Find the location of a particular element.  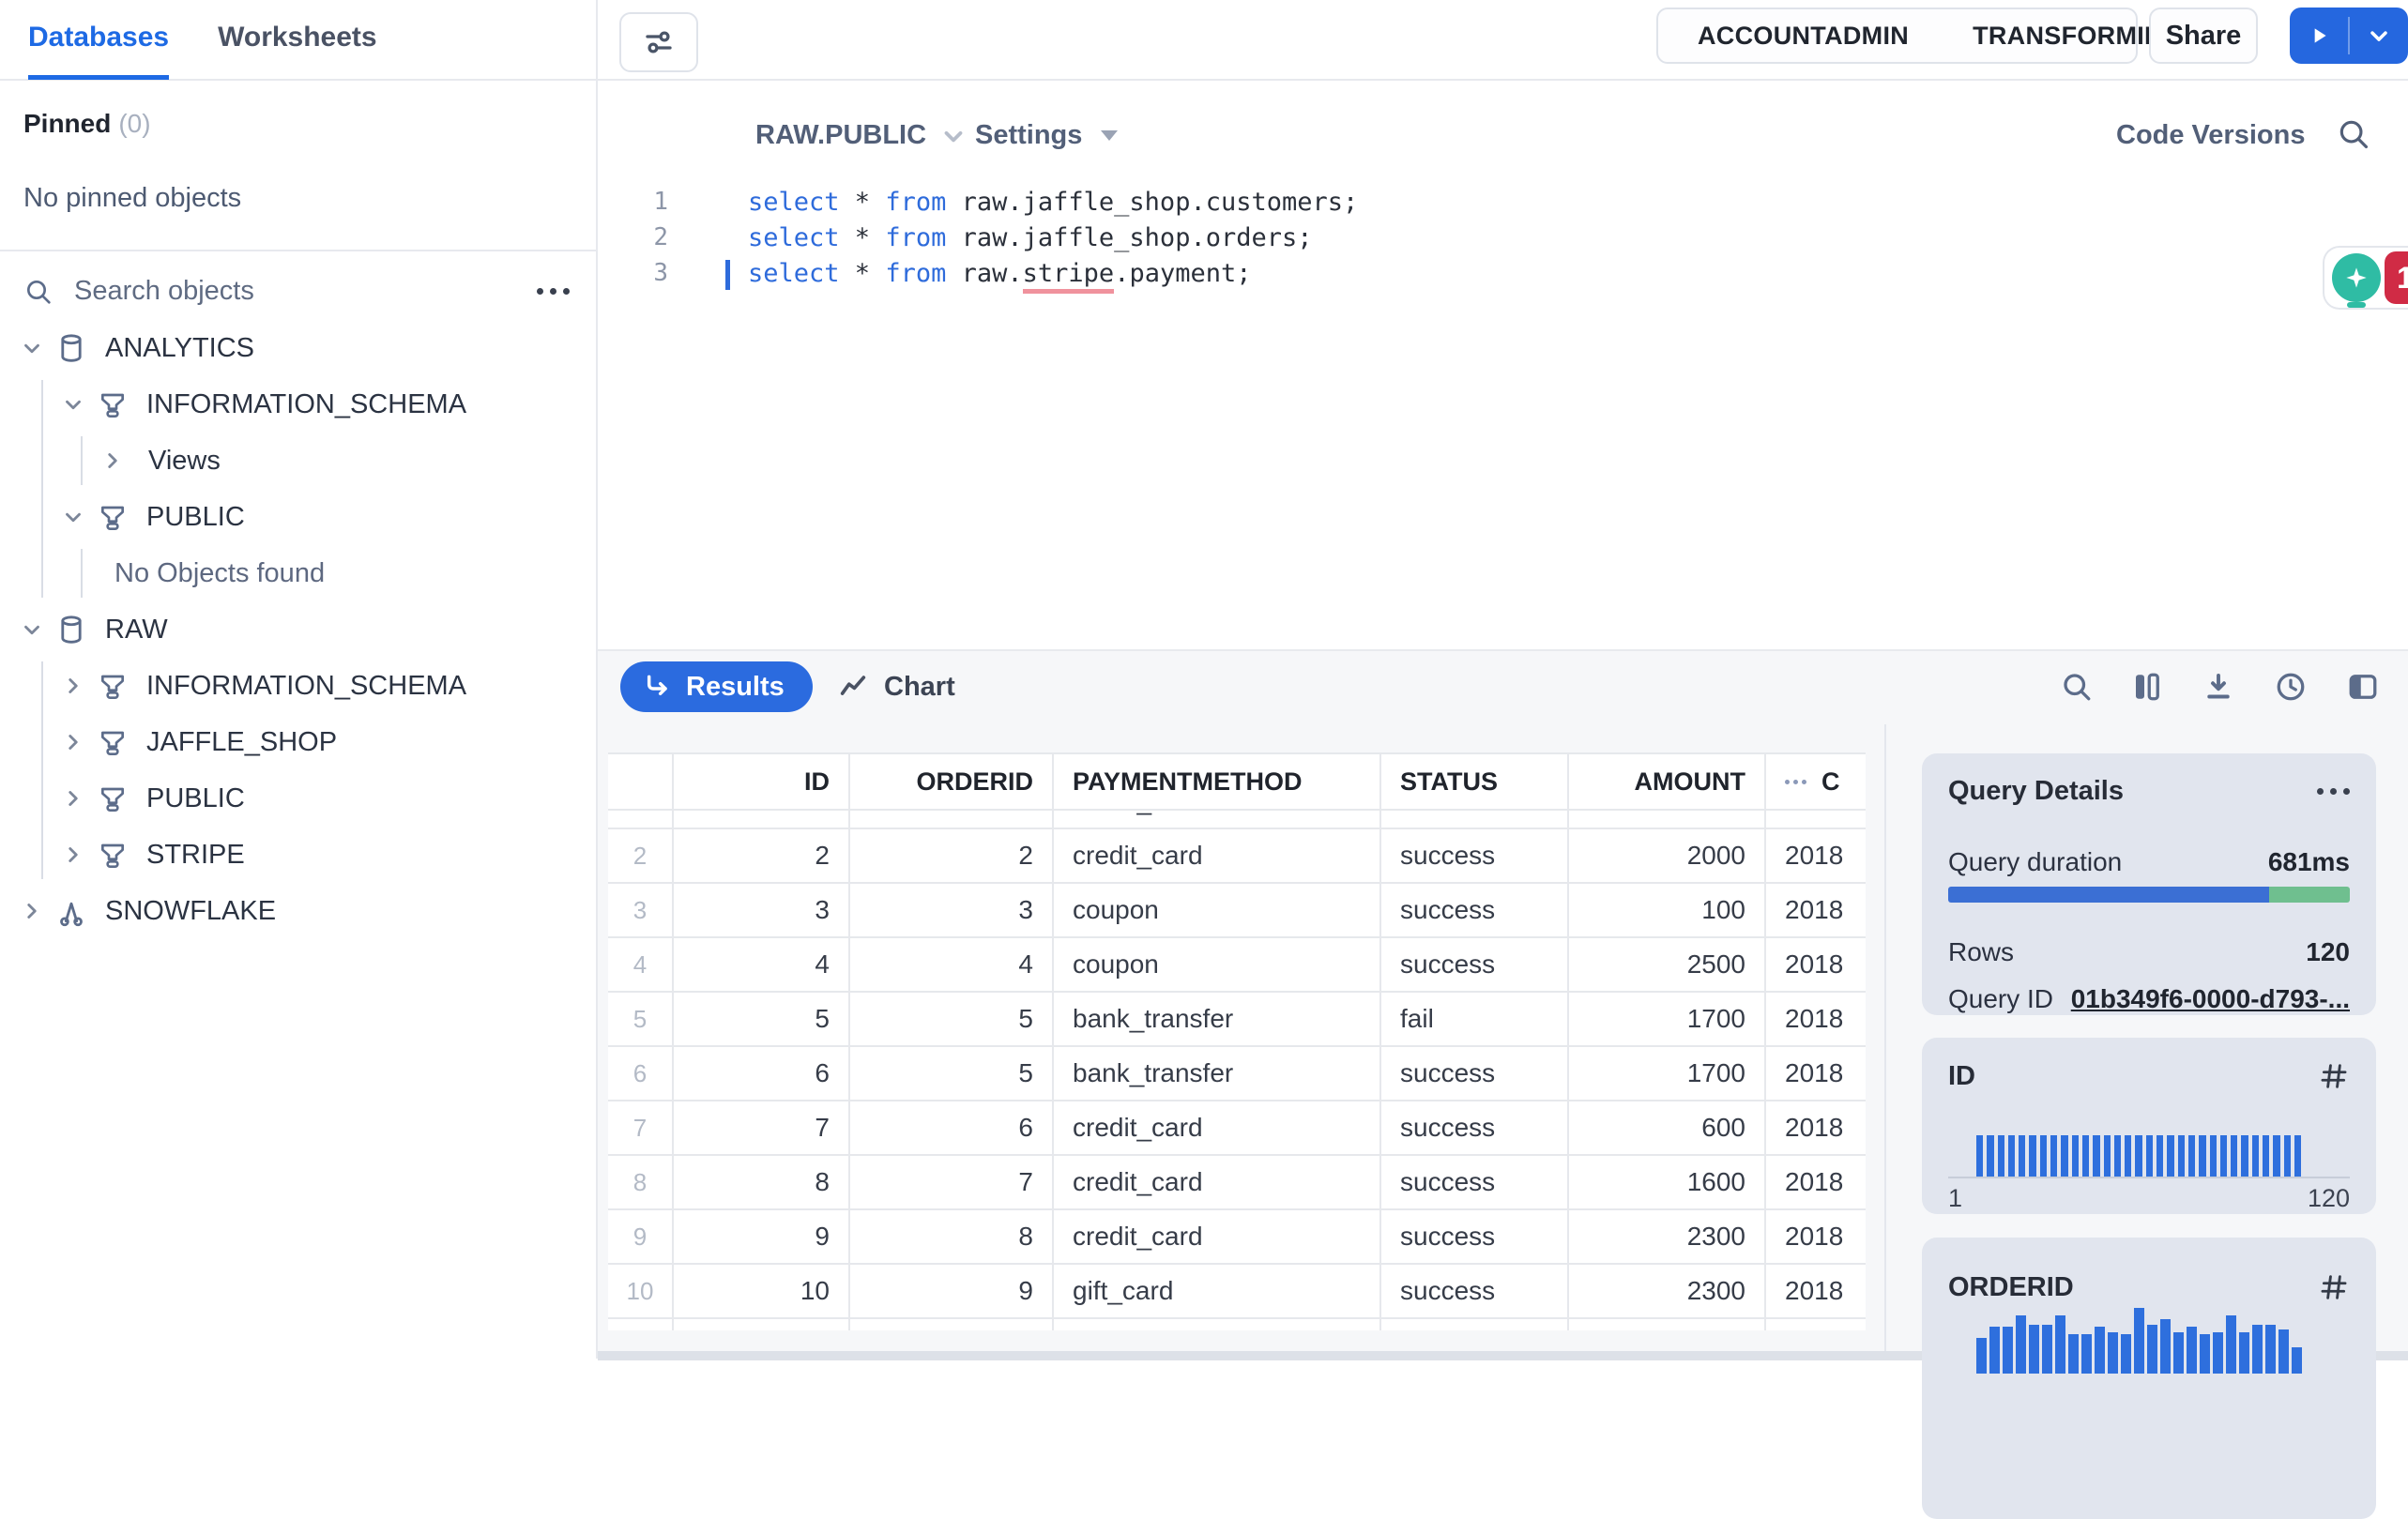

search-input: Search objects is located at coordinates (164, 291).